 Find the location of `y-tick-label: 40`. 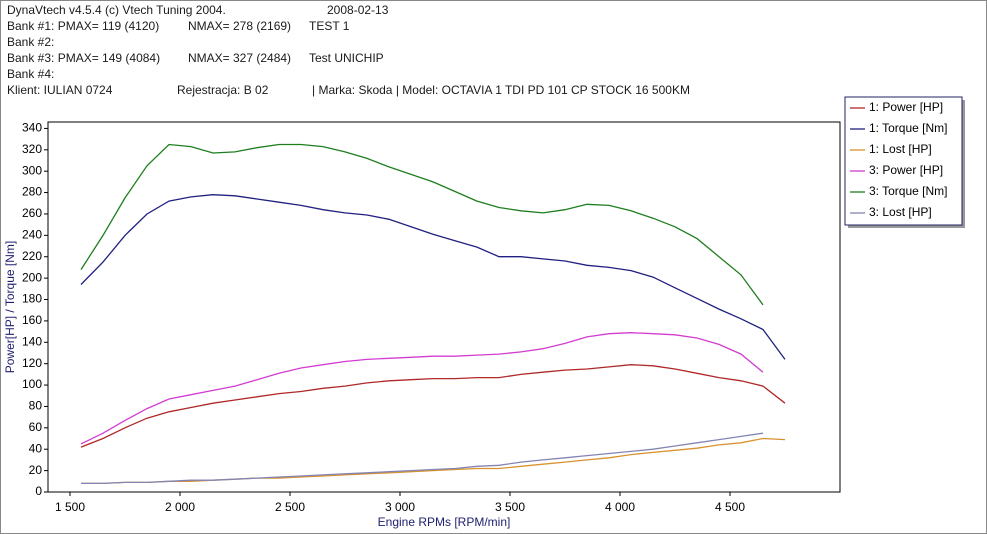

y-tick-label: 40 is located at coordinates (36, 448).